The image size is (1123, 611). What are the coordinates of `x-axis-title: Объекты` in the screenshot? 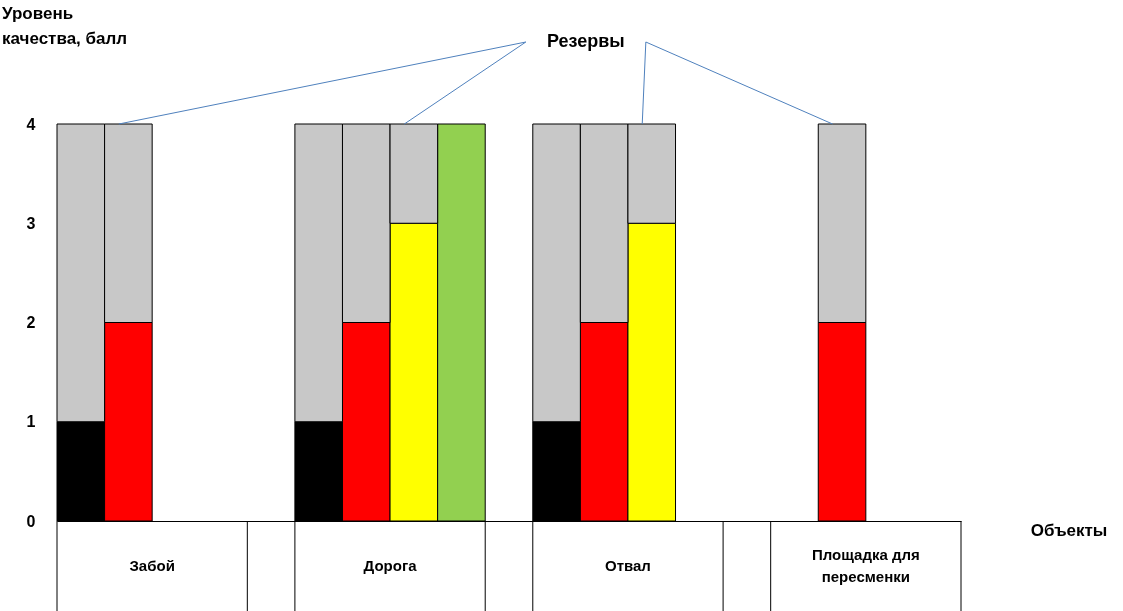 It's located at (1069, 530).